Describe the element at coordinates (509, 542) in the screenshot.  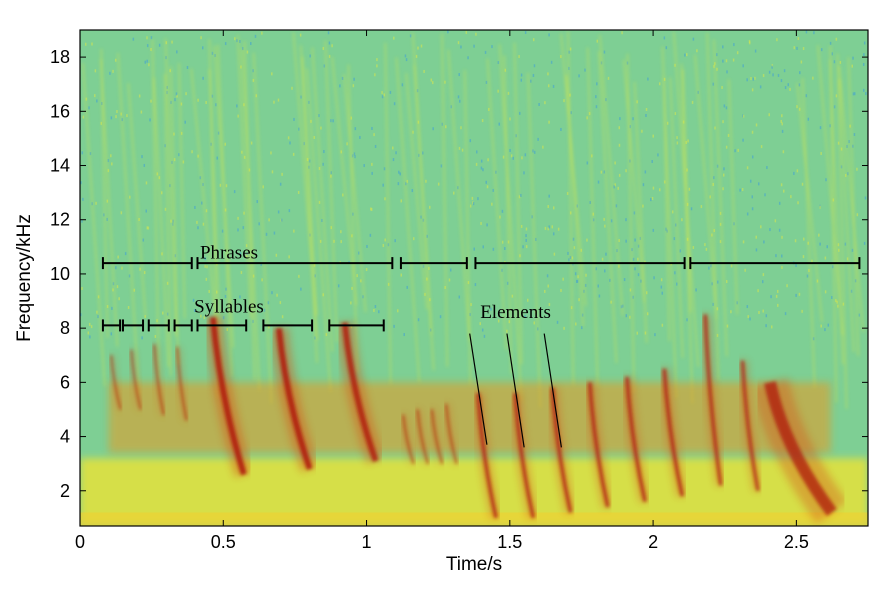
I see `x-tick-label: 1.5` at that location.